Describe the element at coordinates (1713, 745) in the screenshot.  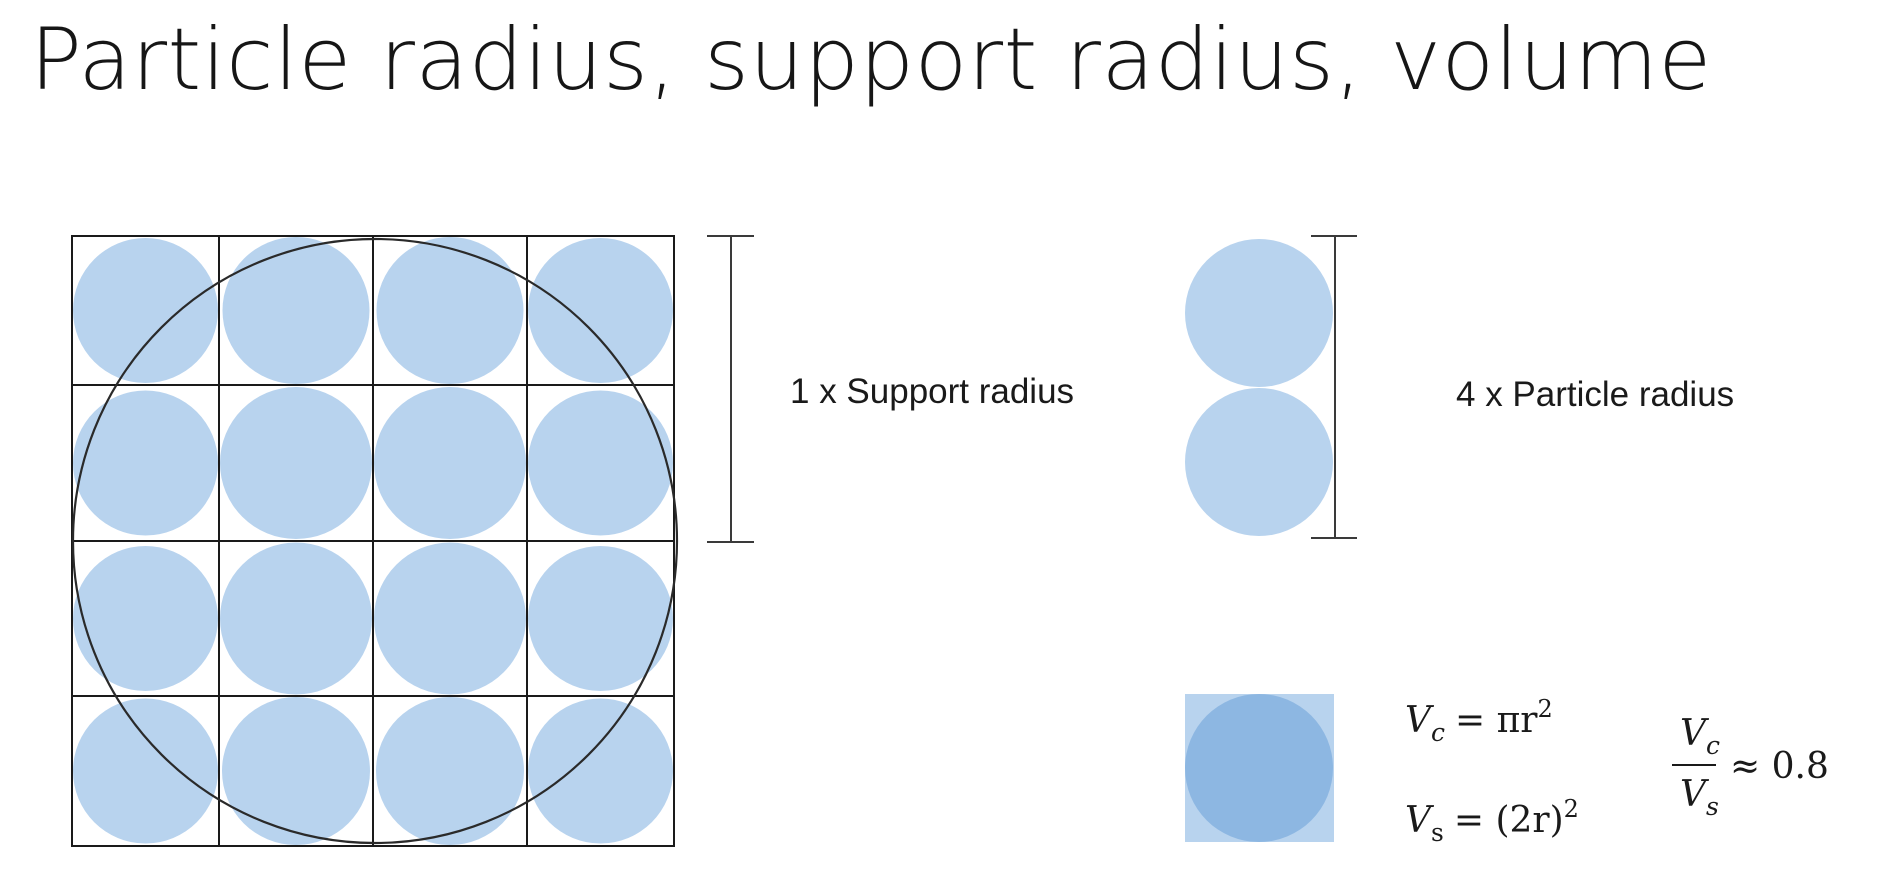
I see `ratio-numerator-sub: c` at that location.